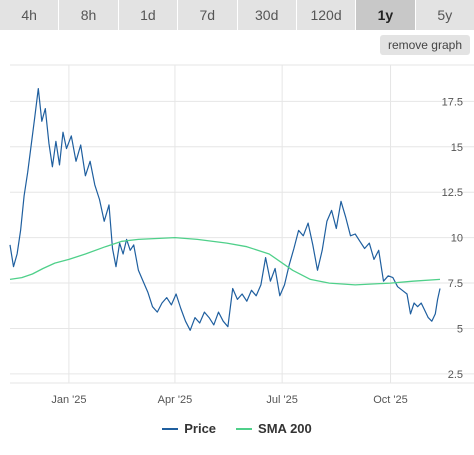  Describe the element at coordinates (267, 15) in the screenshot. I see `tab-30d: 30d` at that location.